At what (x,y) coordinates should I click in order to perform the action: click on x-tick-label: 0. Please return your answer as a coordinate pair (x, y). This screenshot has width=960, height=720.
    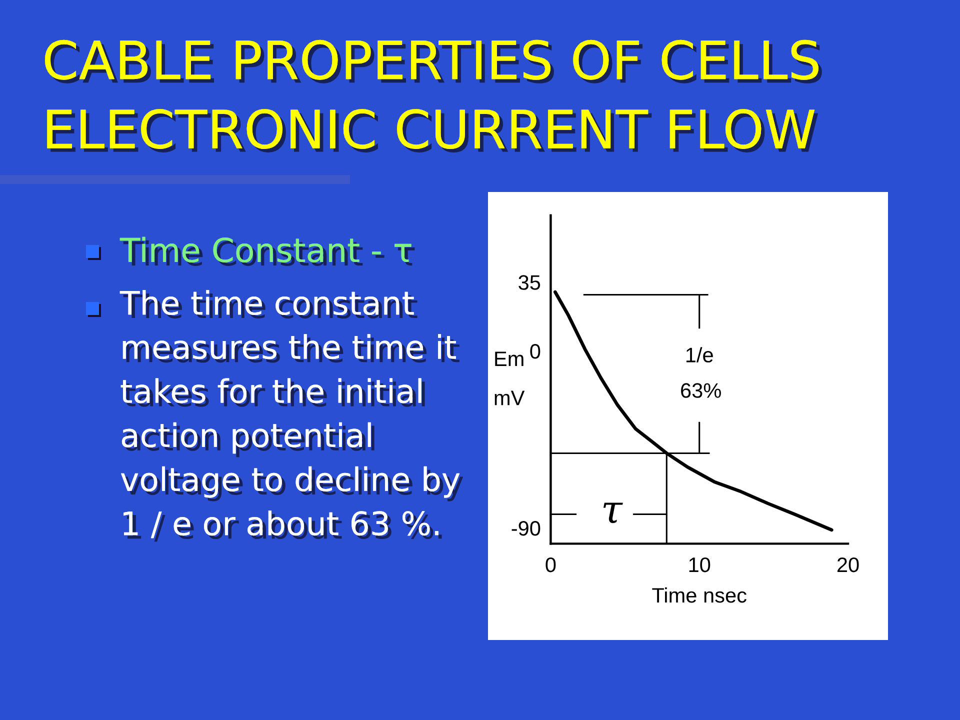
    Looking at the image, I should click on (551, 564).